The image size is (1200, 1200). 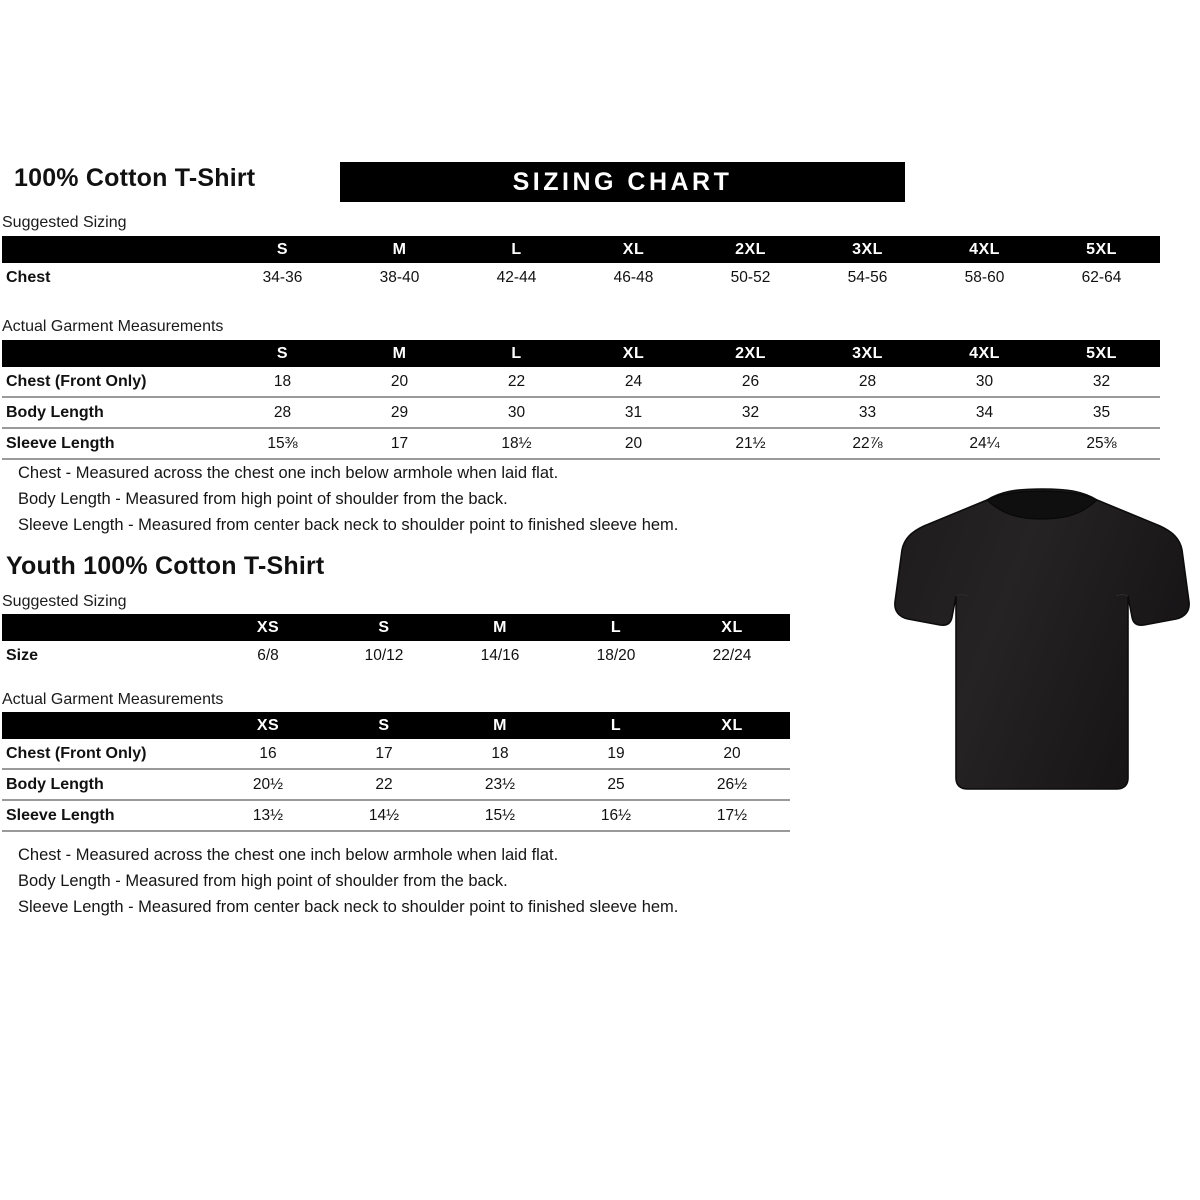 I want to click on table-cell: 16, so click(x=268, y=753).